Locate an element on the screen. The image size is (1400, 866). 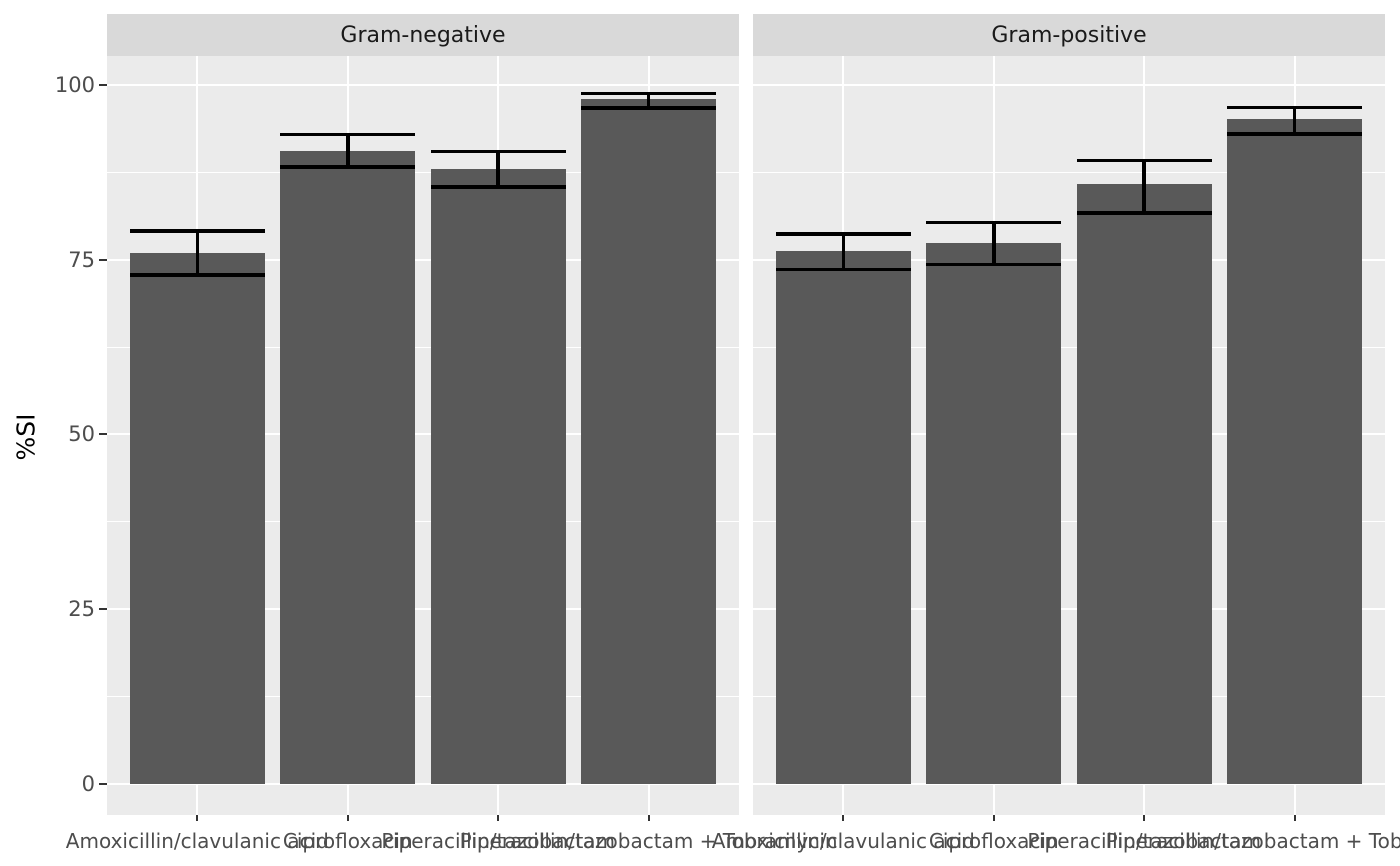
y-axis-tick-label: 75 is located at coordinates (81, 259).